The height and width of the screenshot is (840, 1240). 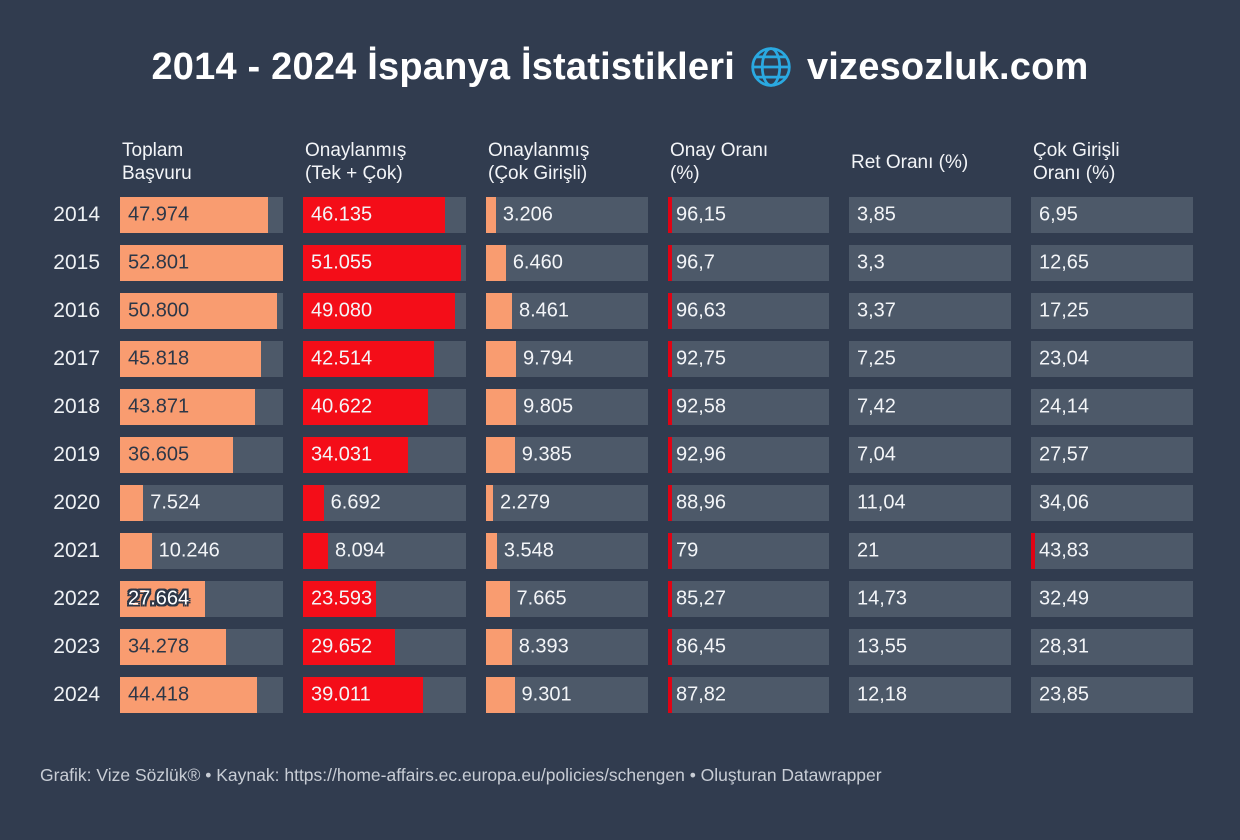 I want to click on cell-onay-orani: 92,96, so click(x=748, y=455).